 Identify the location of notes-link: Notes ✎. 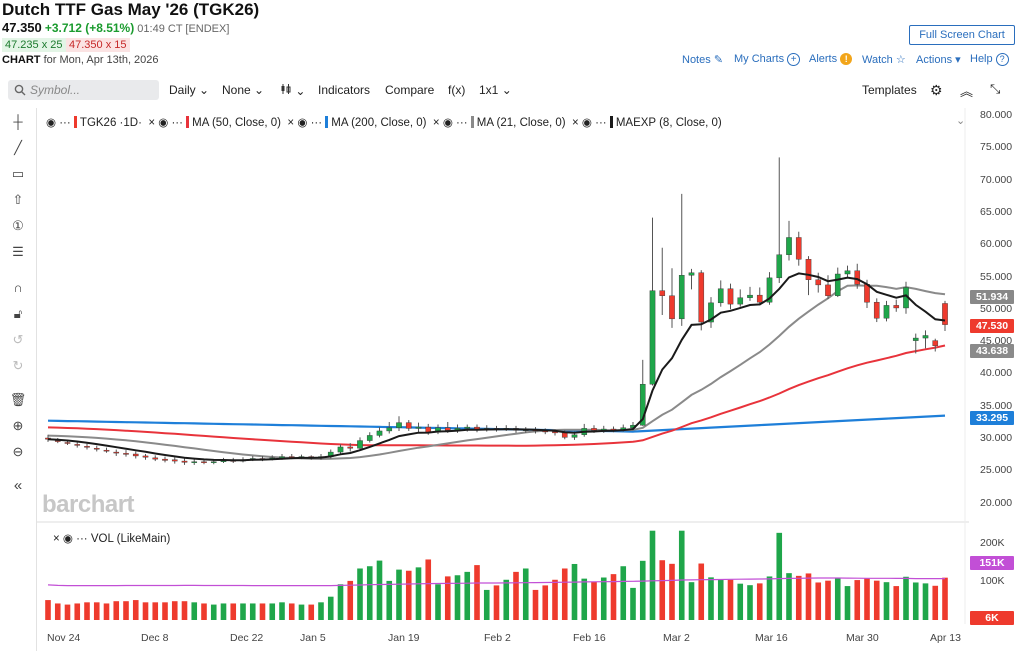
(702, 59).